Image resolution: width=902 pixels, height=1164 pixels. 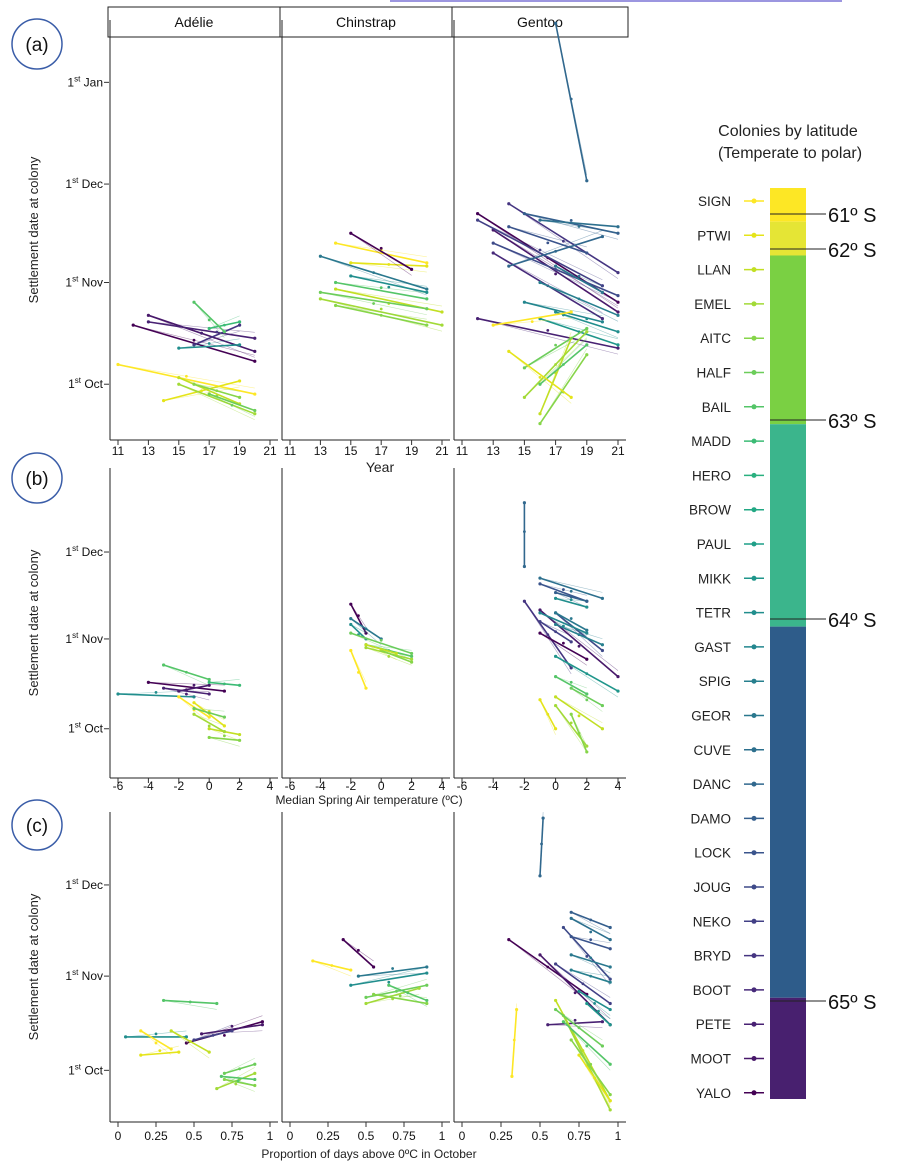 What do you see at coordinates (788, 131) in the screenshot?
I see `legend-title-line1: Colonies by latitude` at bounding box center [788, 131].